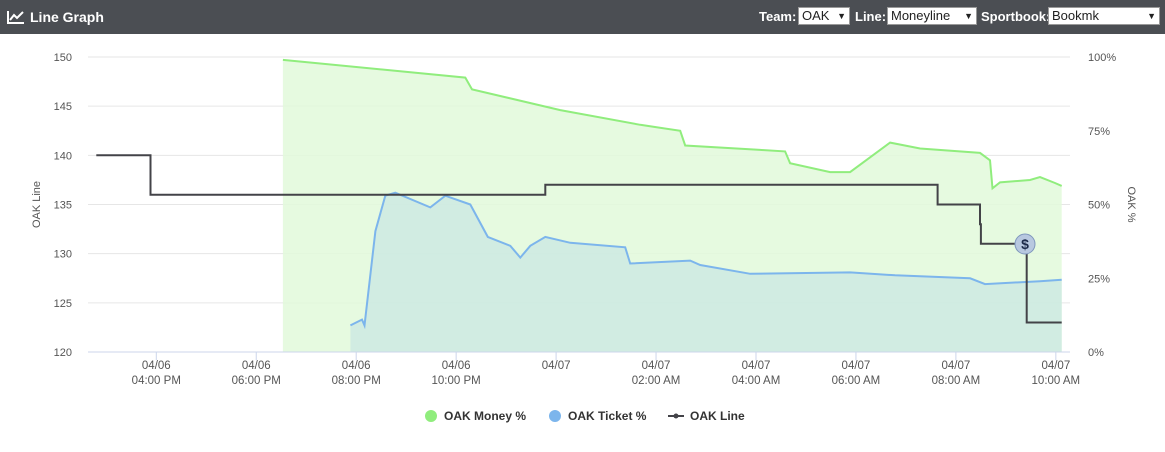 This screenshot has height=452, width=1165. What do you see at coordinates (15, 17) in the screenshot?
I see `chart-icon` at bounding box center [15, 17].